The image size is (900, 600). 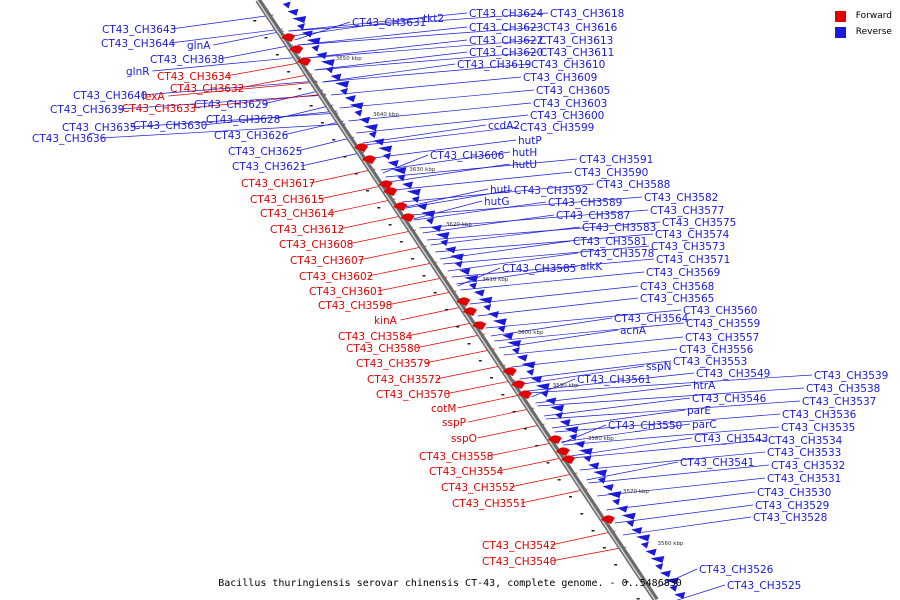 I want to click on gene-label: CT43_CH3560, so click(x=720, y=311).